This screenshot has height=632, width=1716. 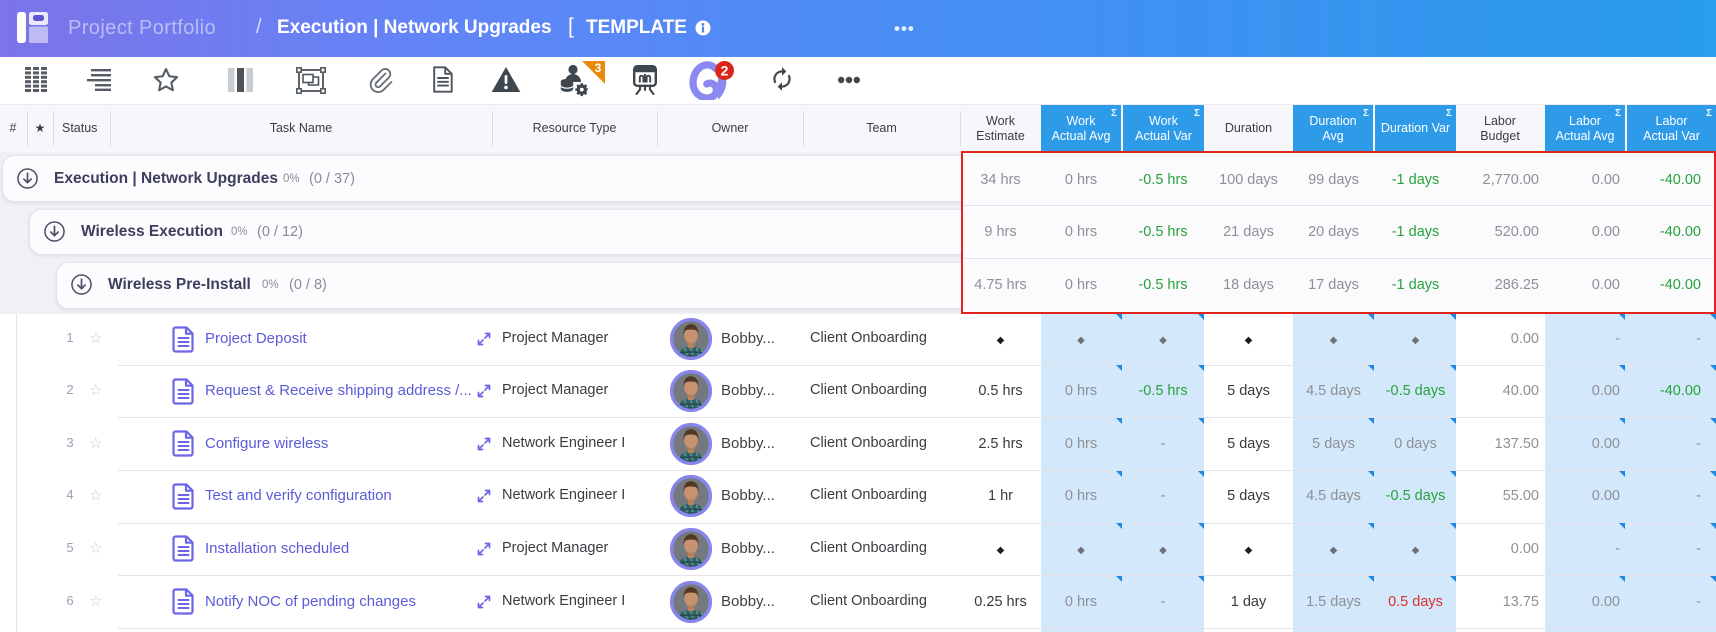 What do you see at coordinates (725, 70) in the screenshot?
I see `svg-text: 2` at bounding box center [725, 70].